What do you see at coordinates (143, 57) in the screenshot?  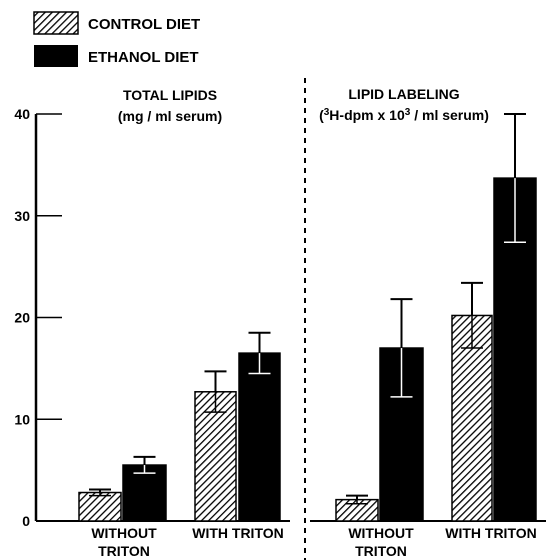 I see `legend-label-ethanol: ETHANOL DIET` at bounding box center [143, 57].